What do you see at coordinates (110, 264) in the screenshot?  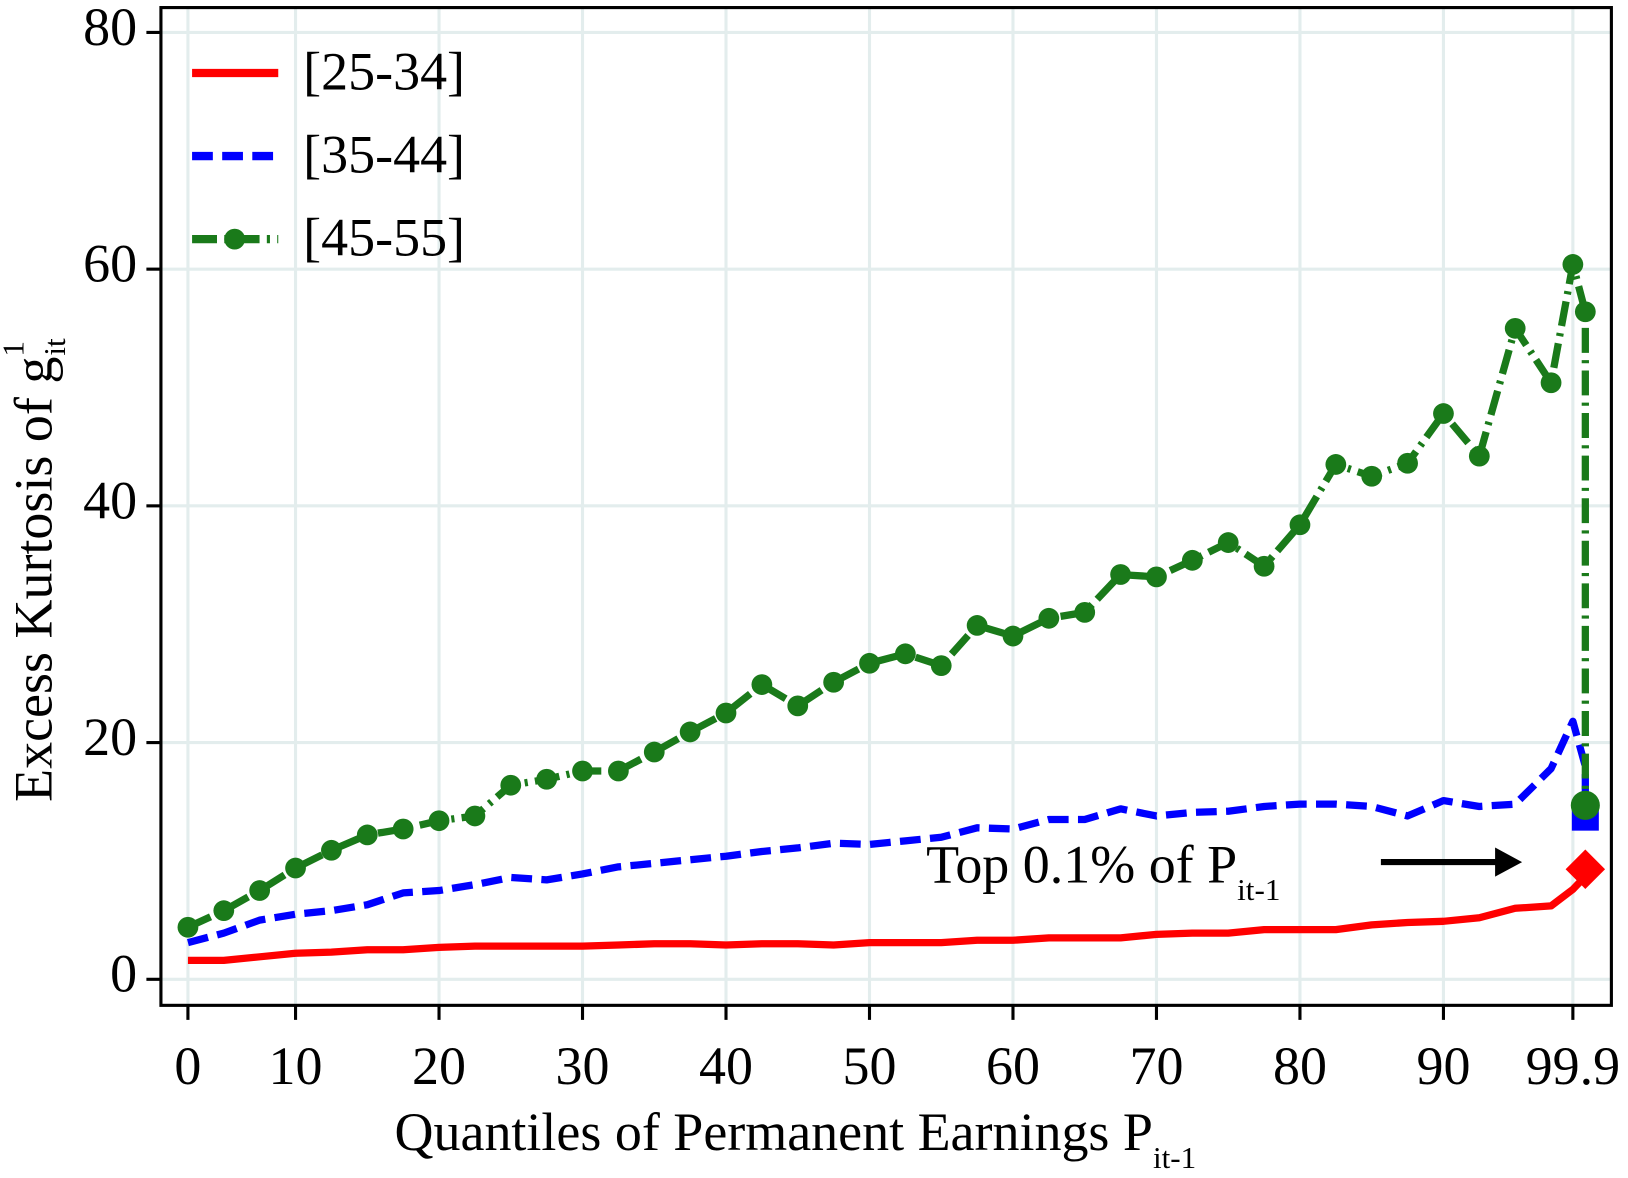 I see `y-tick-label: 60` at bounding box center [110, 264].